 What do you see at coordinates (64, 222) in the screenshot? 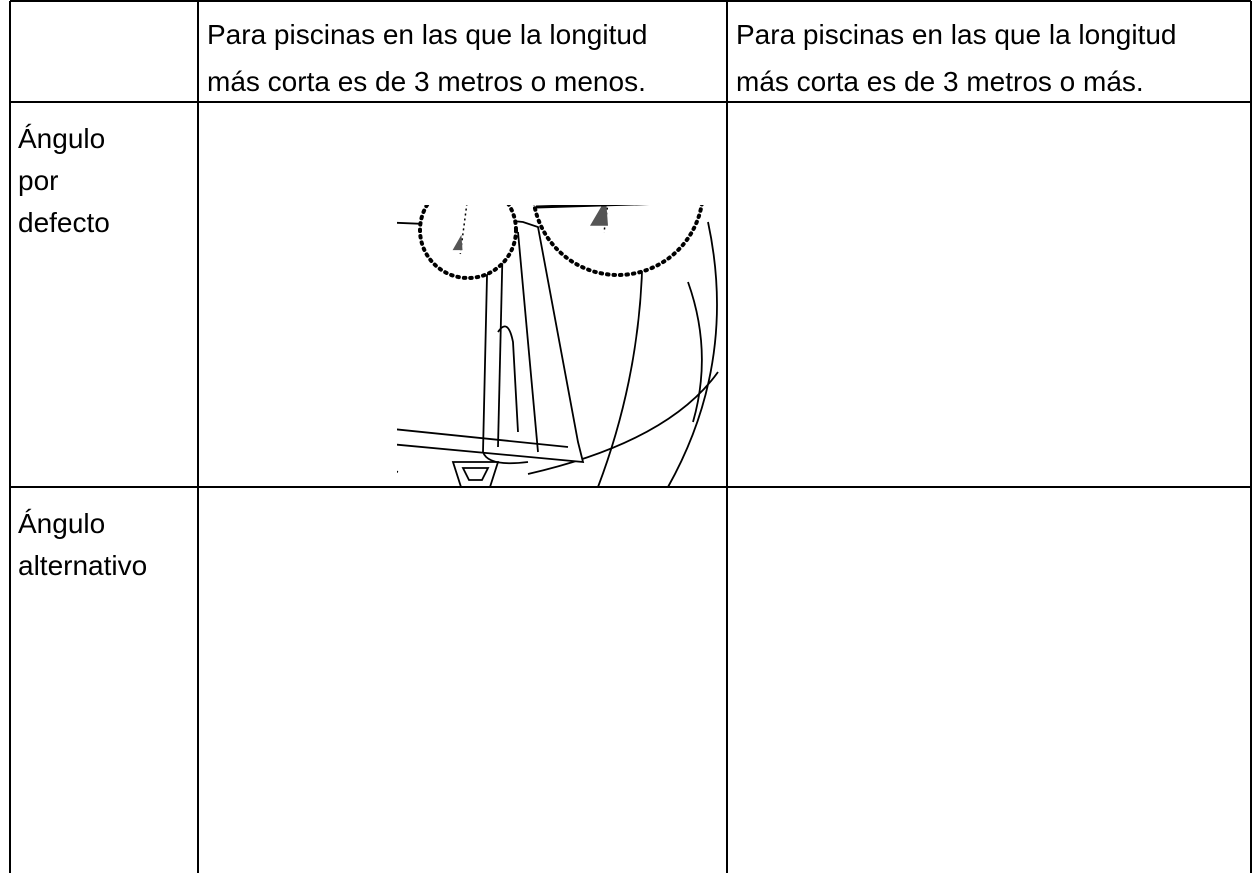
I see `row-label: defecto` at bounding box center [64, 222].